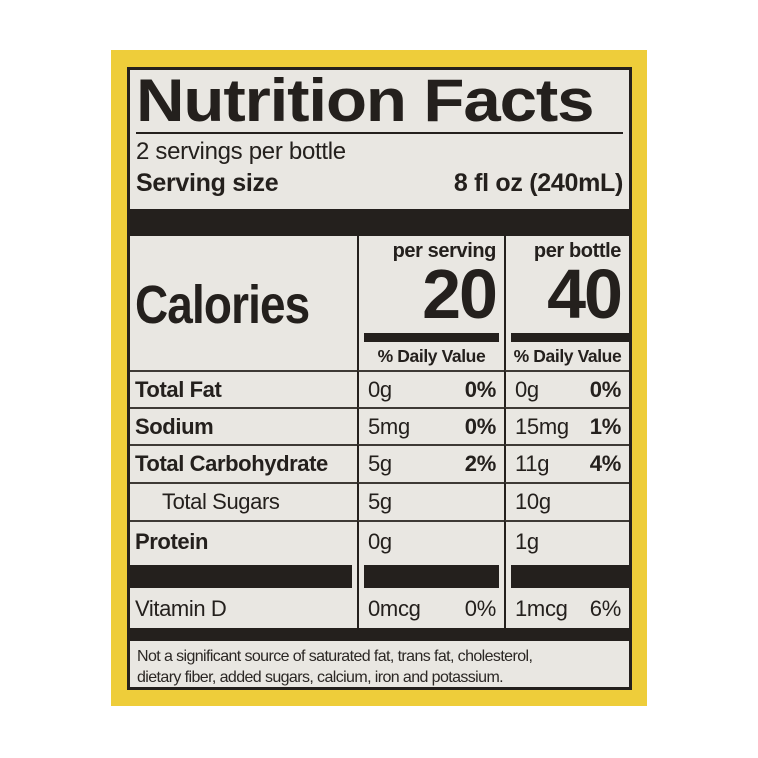  I want to click on amount: 1g, so click(527, 541).